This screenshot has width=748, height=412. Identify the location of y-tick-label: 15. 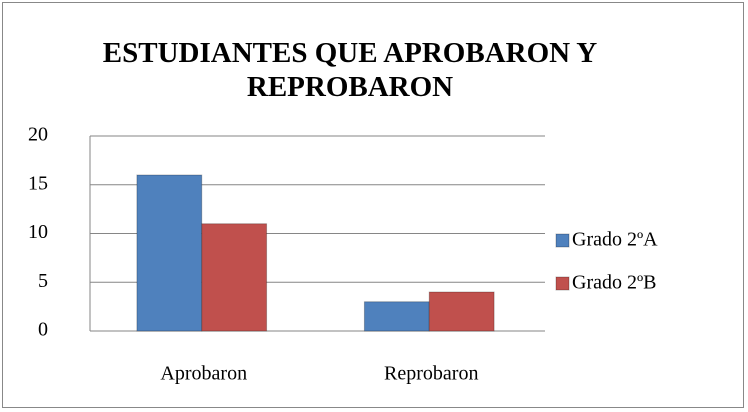
(38, 183).